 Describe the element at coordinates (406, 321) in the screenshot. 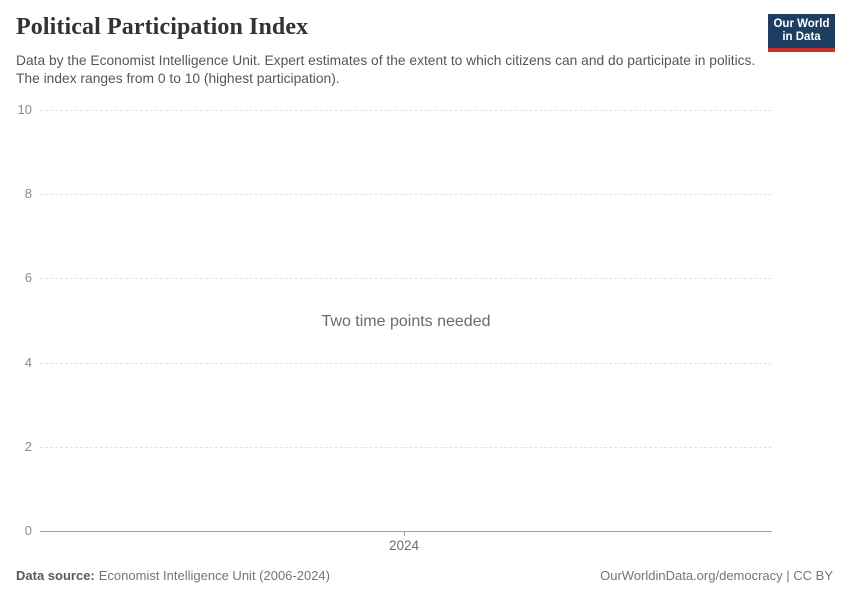

I see `no-data-message: Two time points needed` at that location.